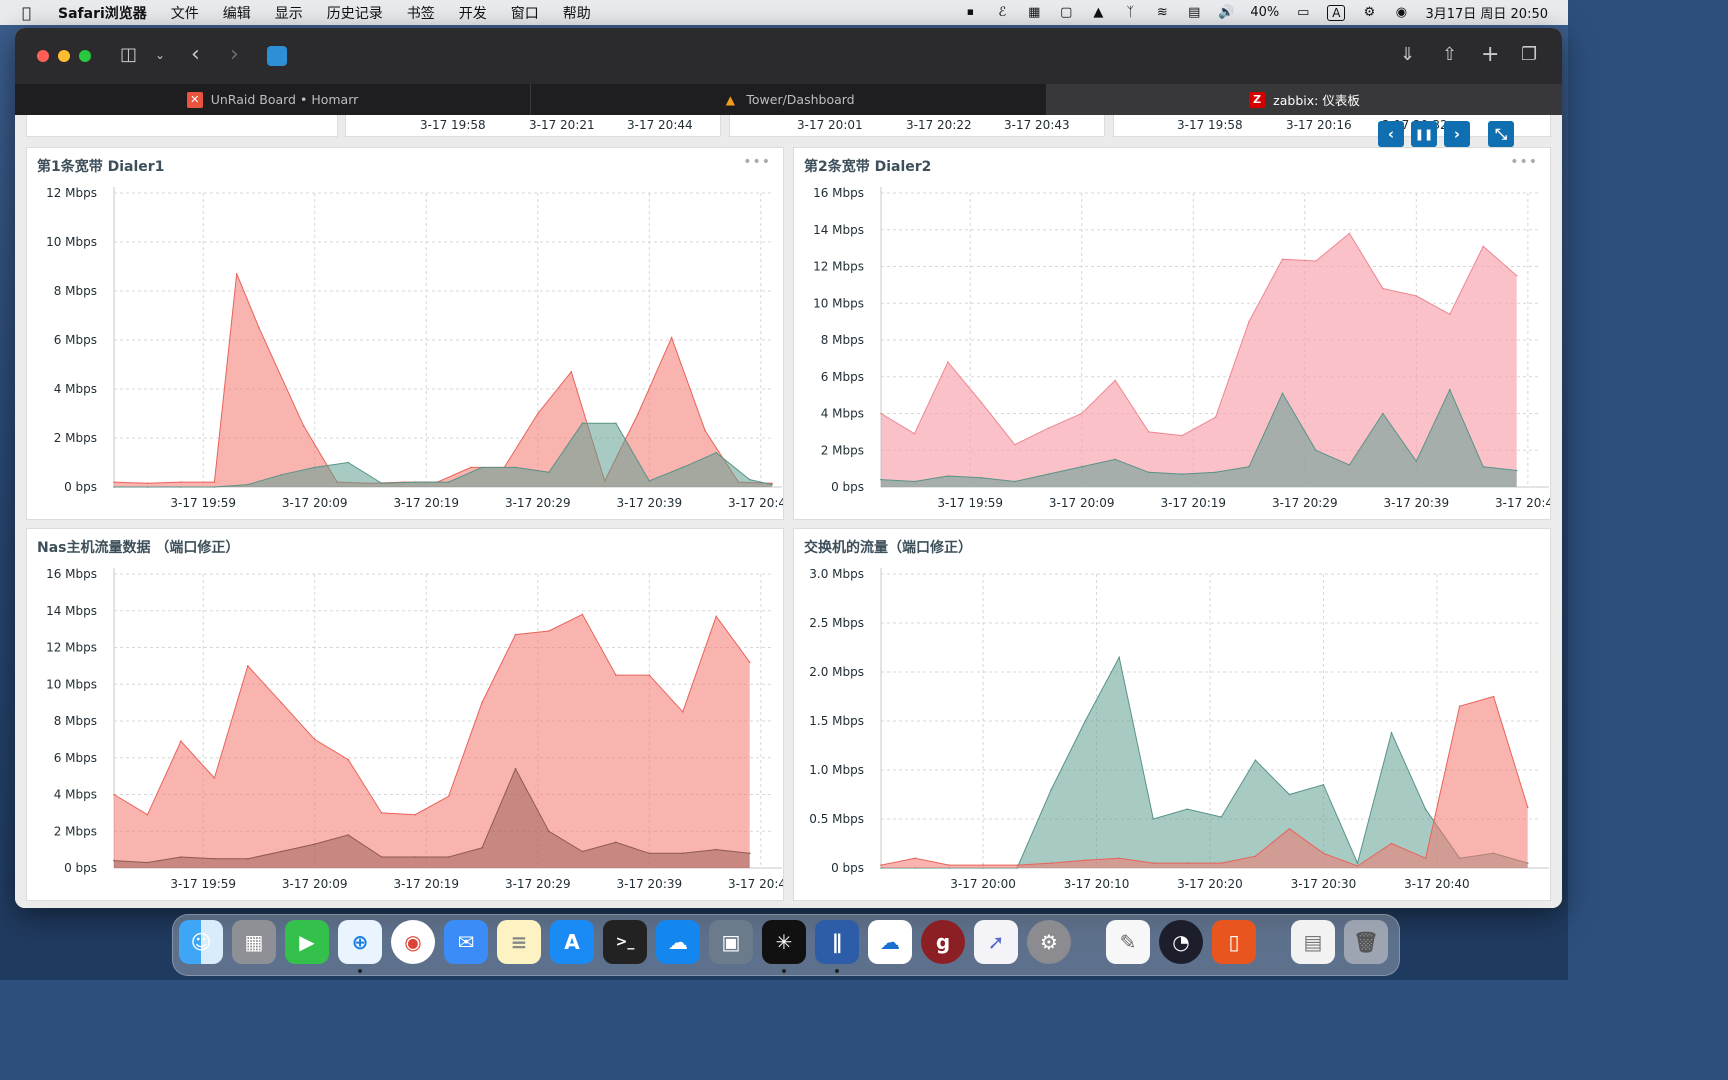  What do you see at coordinates (273, 99) in the screenshot?
I see `tab-homarr: ✕ UnRaid Board • Homarr` at bounding box center [273, 99].